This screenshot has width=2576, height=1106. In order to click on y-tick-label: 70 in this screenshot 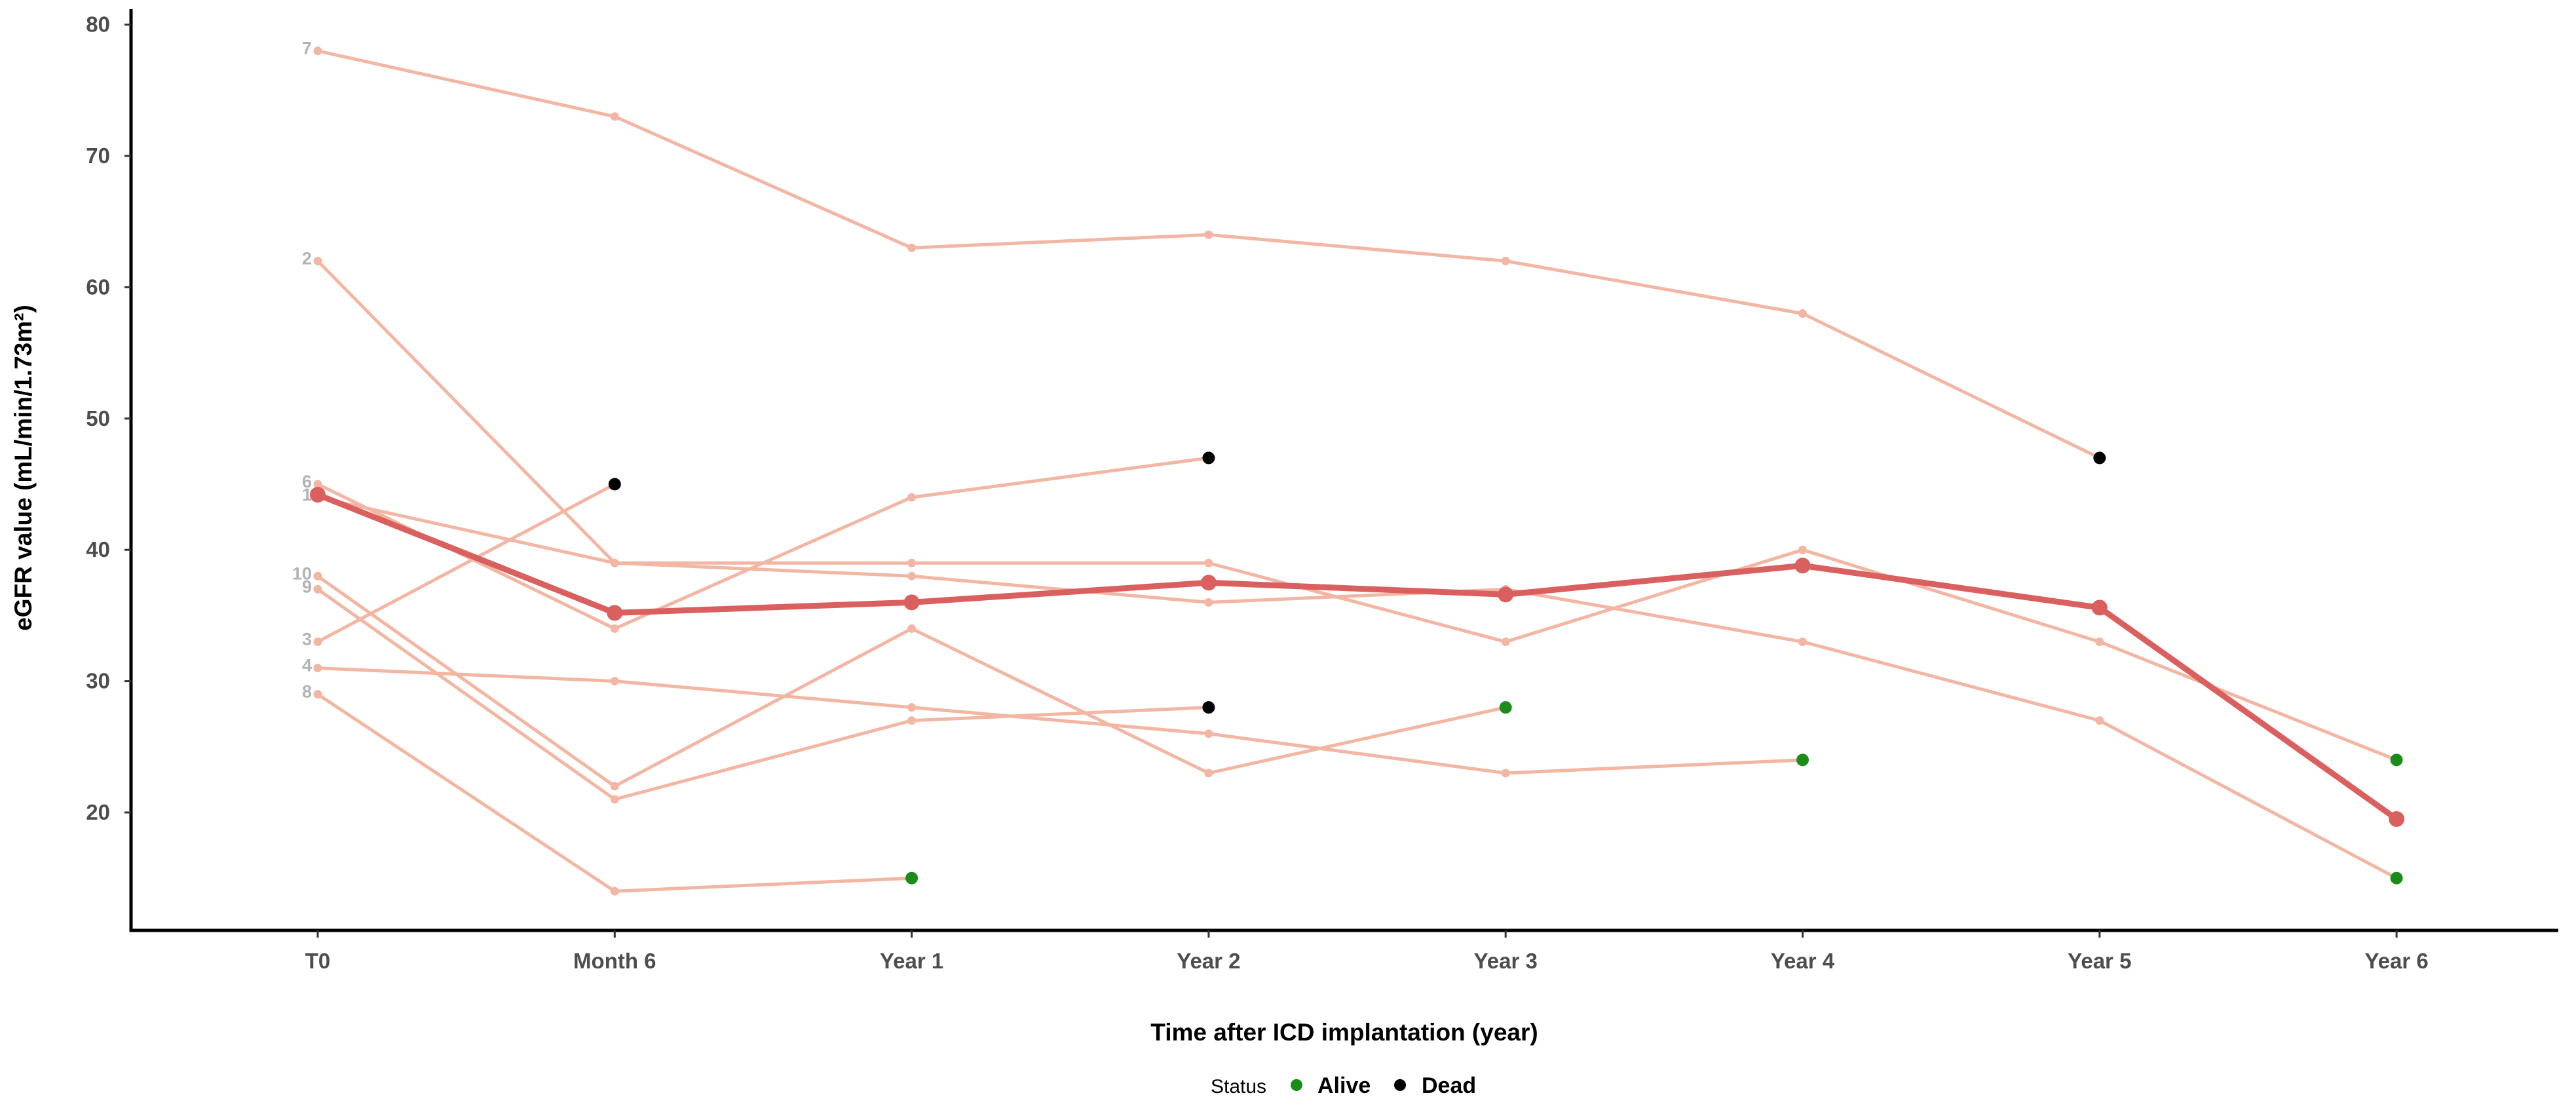, I will do `click(98, 155)`.